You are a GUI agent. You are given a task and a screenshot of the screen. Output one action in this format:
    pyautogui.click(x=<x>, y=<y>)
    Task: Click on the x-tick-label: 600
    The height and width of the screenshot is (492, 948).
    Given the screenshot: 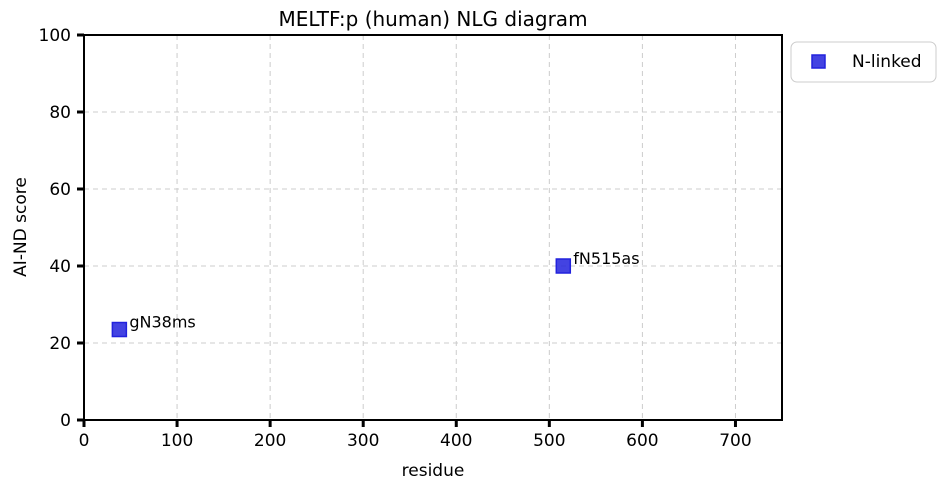 What is the action you would take?
    pyautogui.click(x=642, y=441)
    